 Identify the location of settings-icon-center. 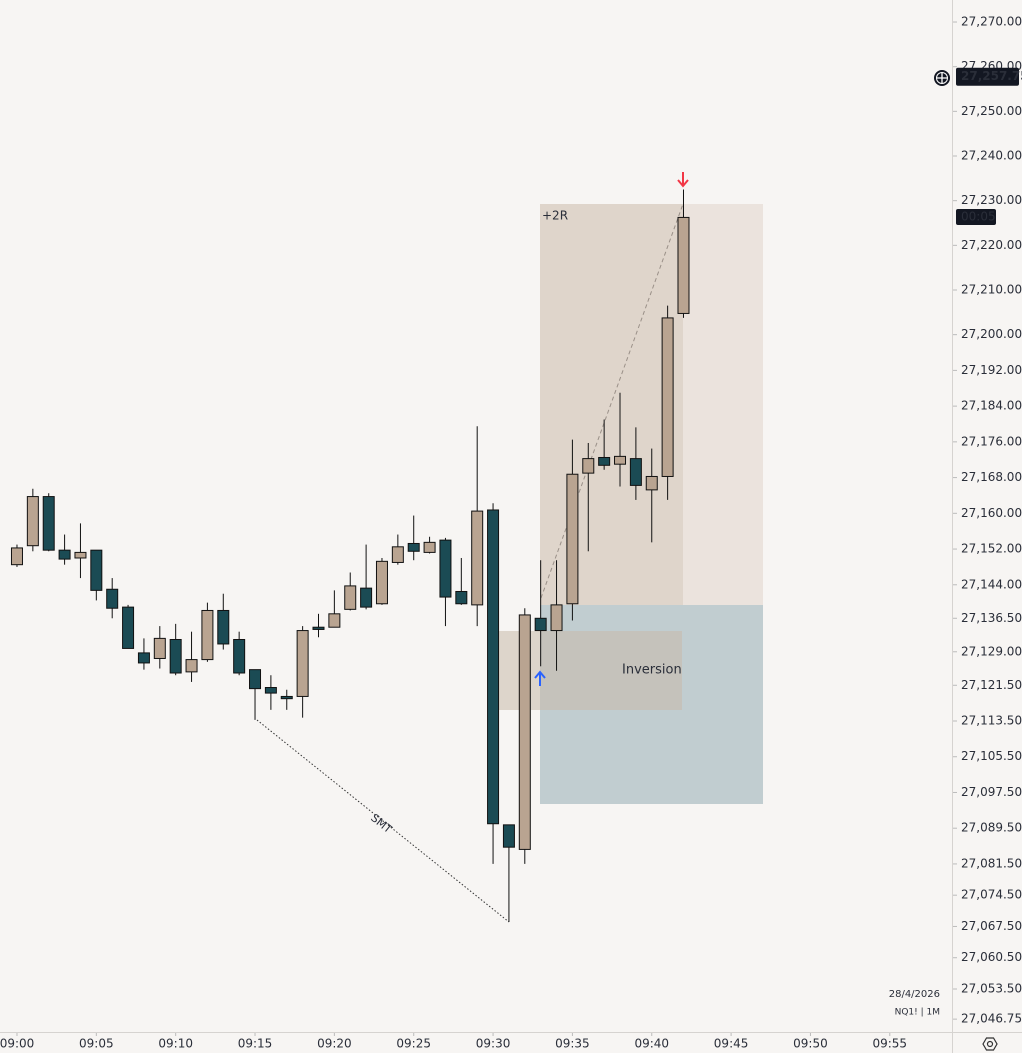
(990, 1044).